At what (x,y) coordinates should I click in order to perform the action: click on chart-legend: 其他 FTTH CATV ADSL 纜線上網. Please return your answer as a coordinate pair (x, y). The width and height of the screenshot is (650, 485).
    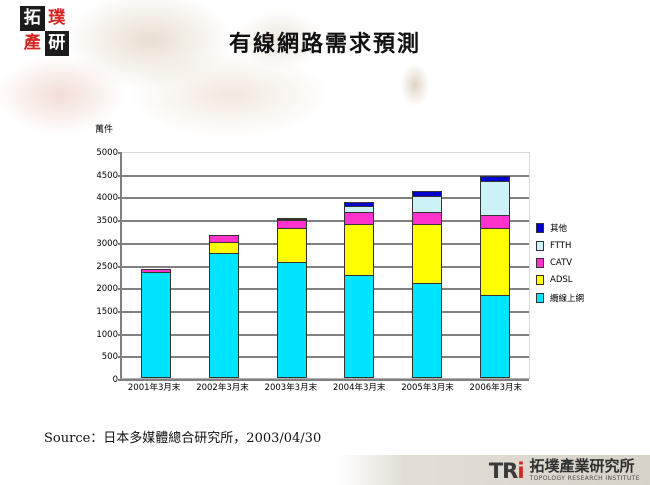
    Looking at the image, I should click on (560, 263).